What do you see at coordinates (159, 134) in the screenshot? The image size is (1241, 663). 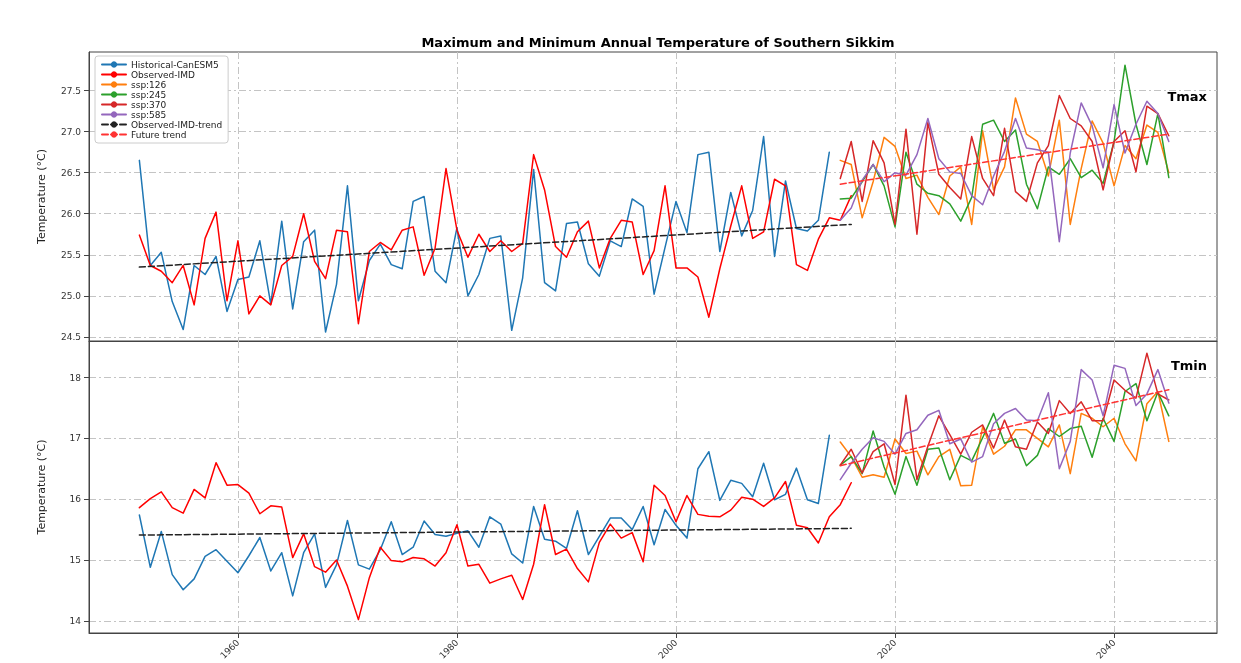 I see `legend-label: Future trend` at bounding box center [159, 134].